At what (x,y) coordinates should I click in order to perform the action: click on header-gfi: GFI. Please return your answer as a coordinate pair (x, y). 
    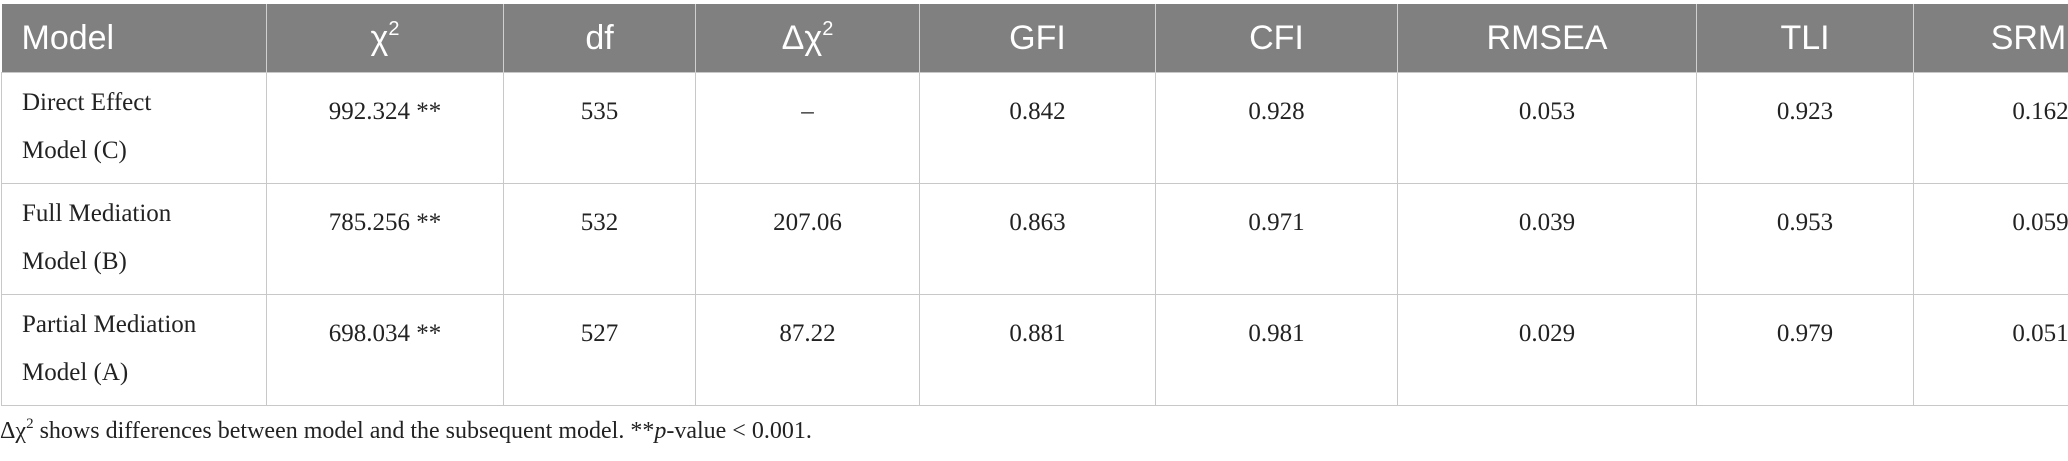
    Looking at the image, I should click on (1037, 38).